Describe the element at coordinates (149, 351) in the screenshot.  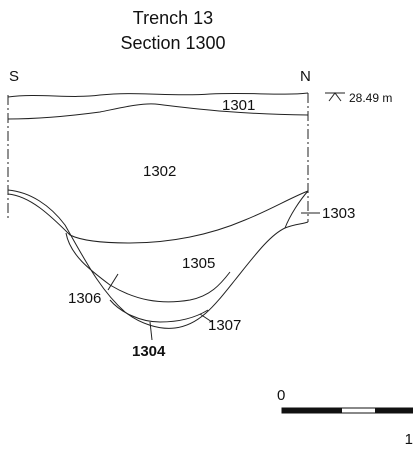
I see `layer-label: 1304` at that location.